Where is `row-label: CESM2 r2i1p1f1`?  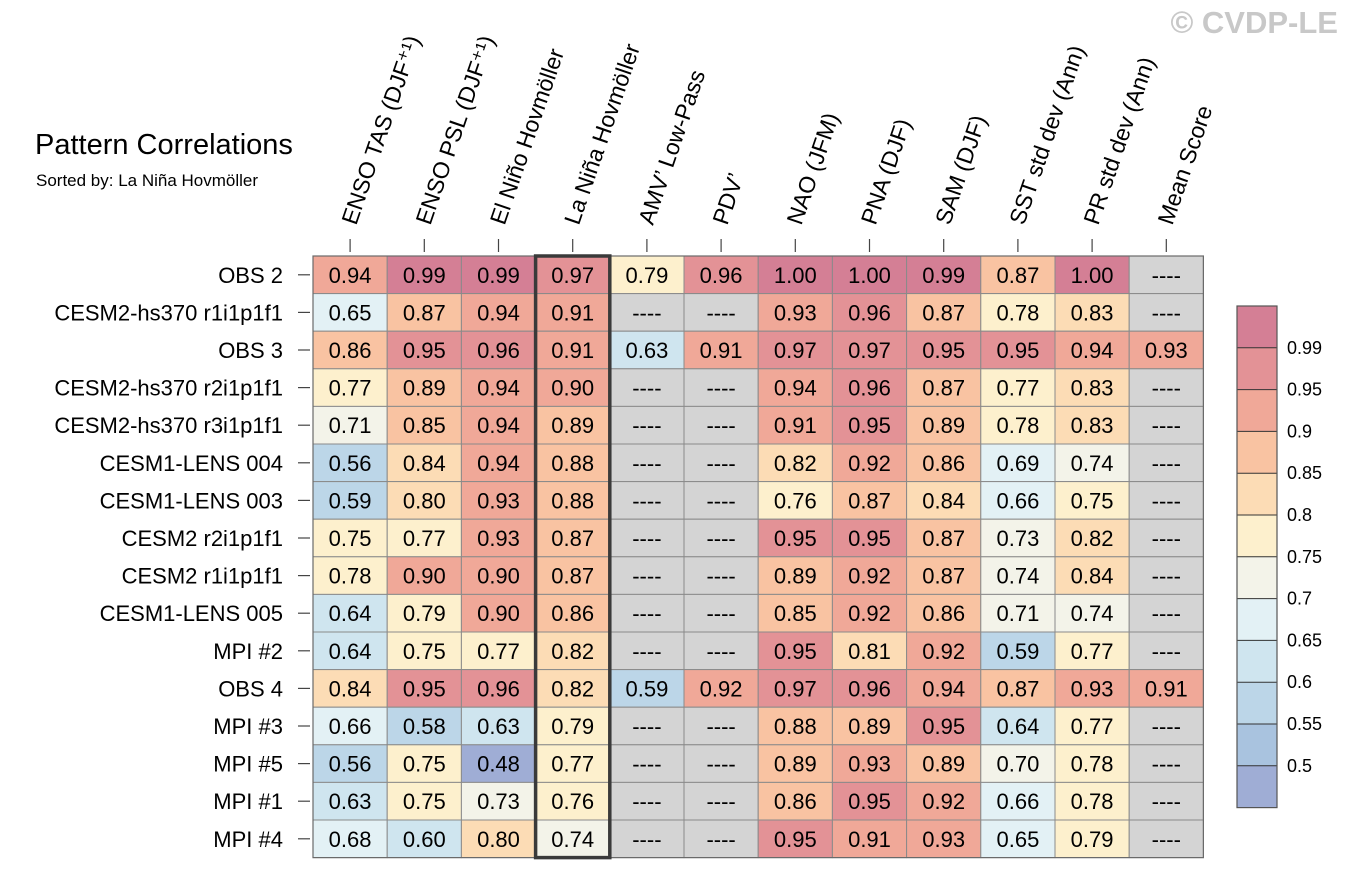 row-label: CESM2 r2i1p1f1 is located at coordinates (202, 538).